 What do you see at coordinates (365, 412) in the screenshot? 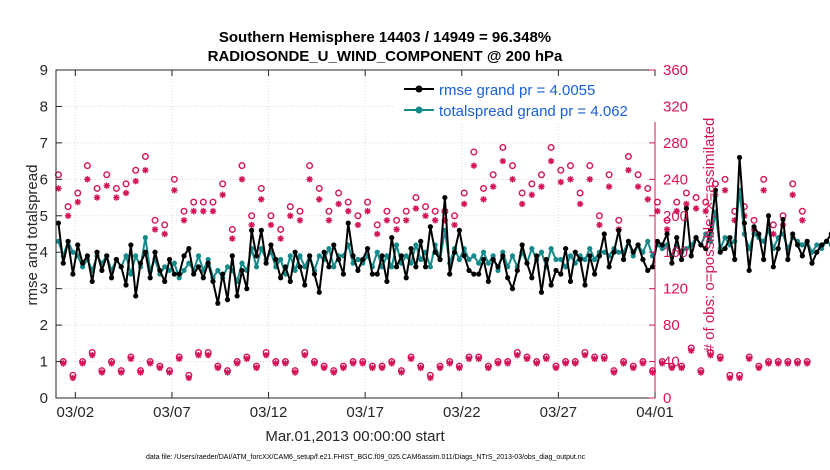
I see `x-tick-label: 03/17` at bounding box center [365, 412].